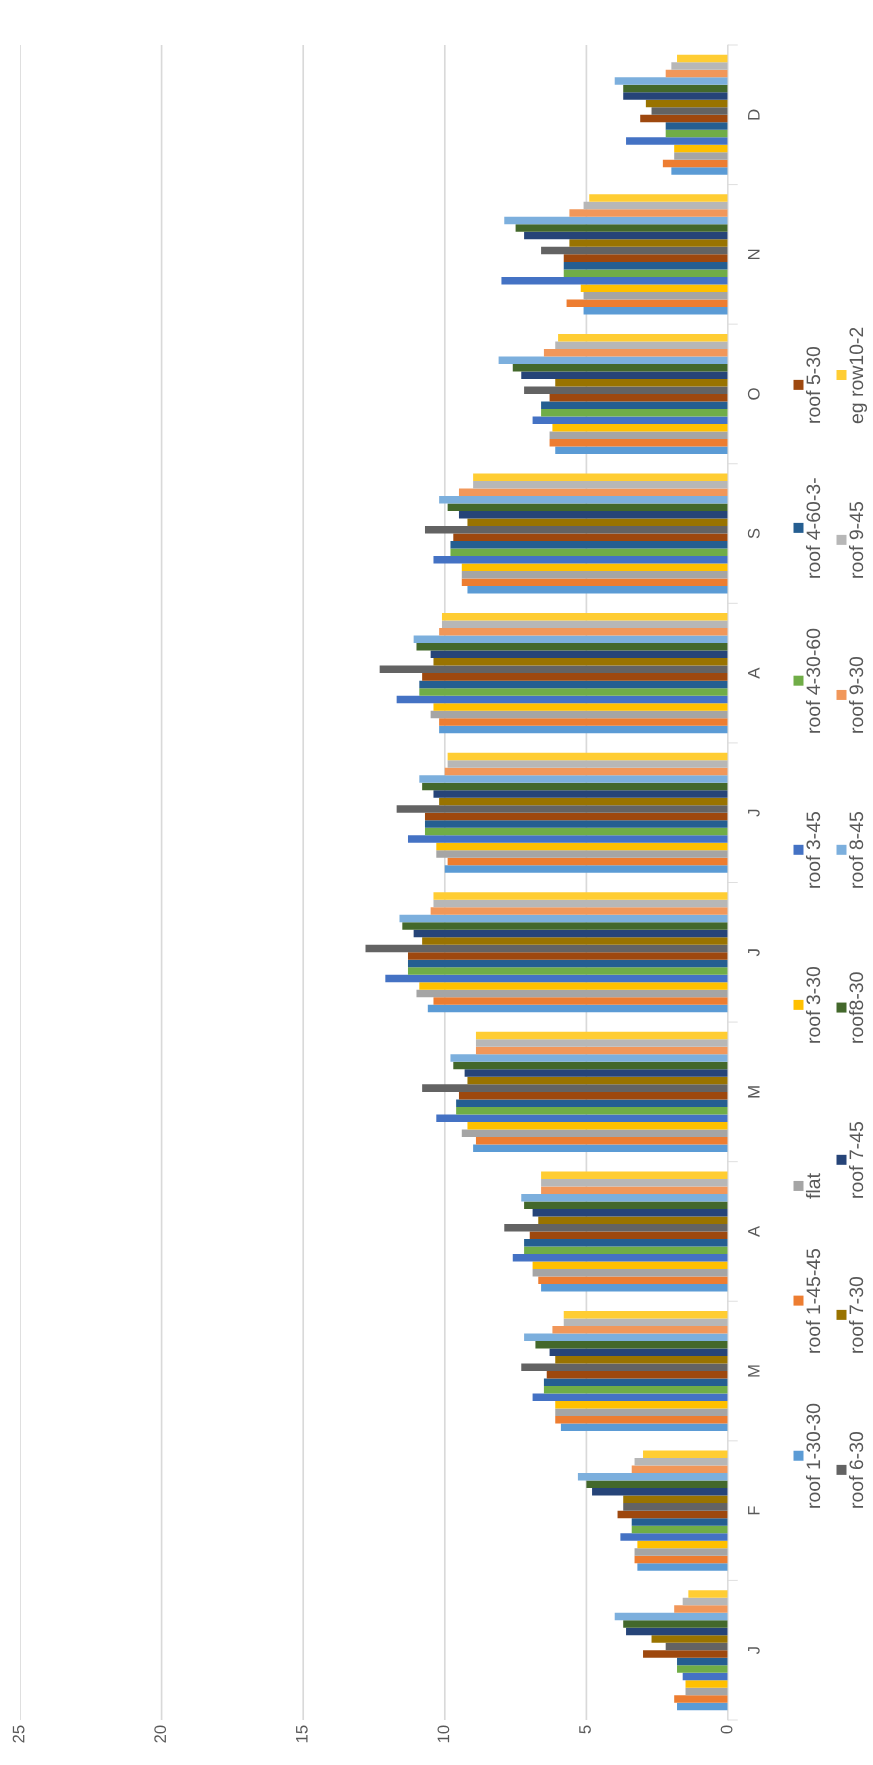  I want to click on legend-label: roof 1-45-45, so click(813, 1300).